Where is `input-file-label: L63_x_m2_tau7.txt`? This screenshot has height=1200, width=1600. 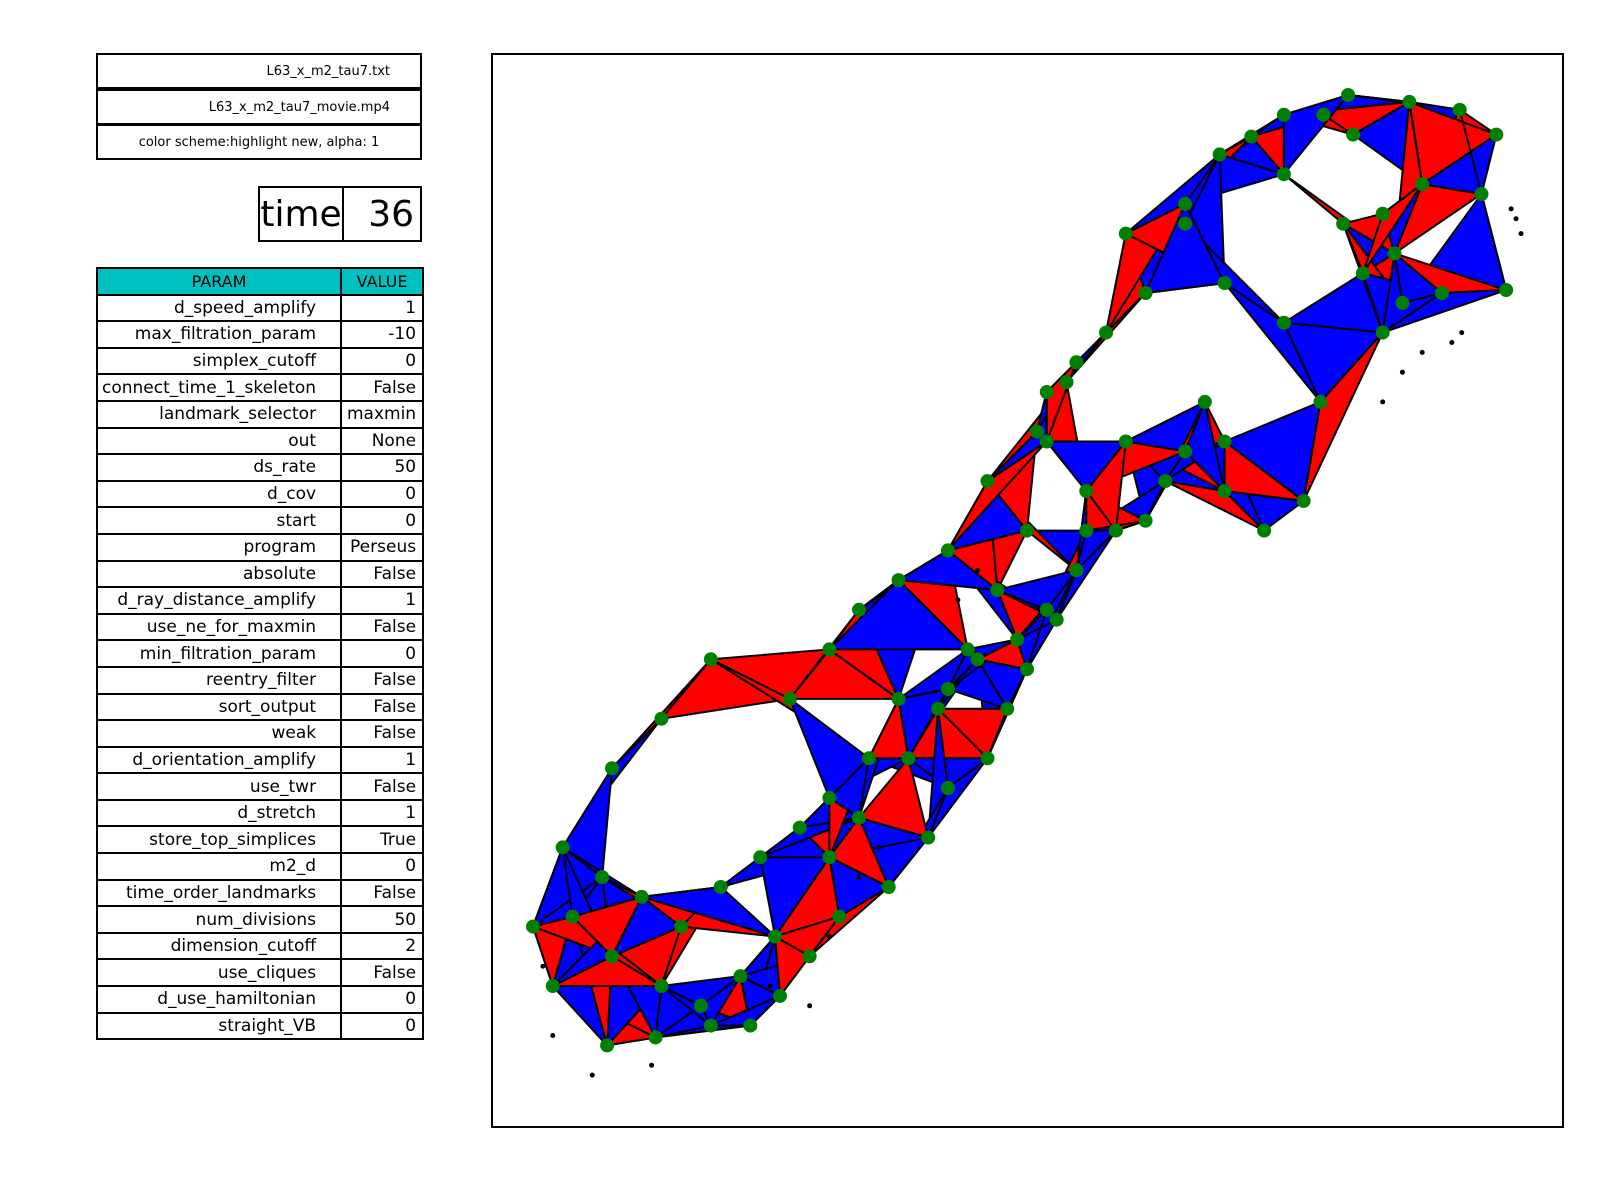
input-file-label: L63_x_m2_tau7.txt is located at coordinates (259, 71).